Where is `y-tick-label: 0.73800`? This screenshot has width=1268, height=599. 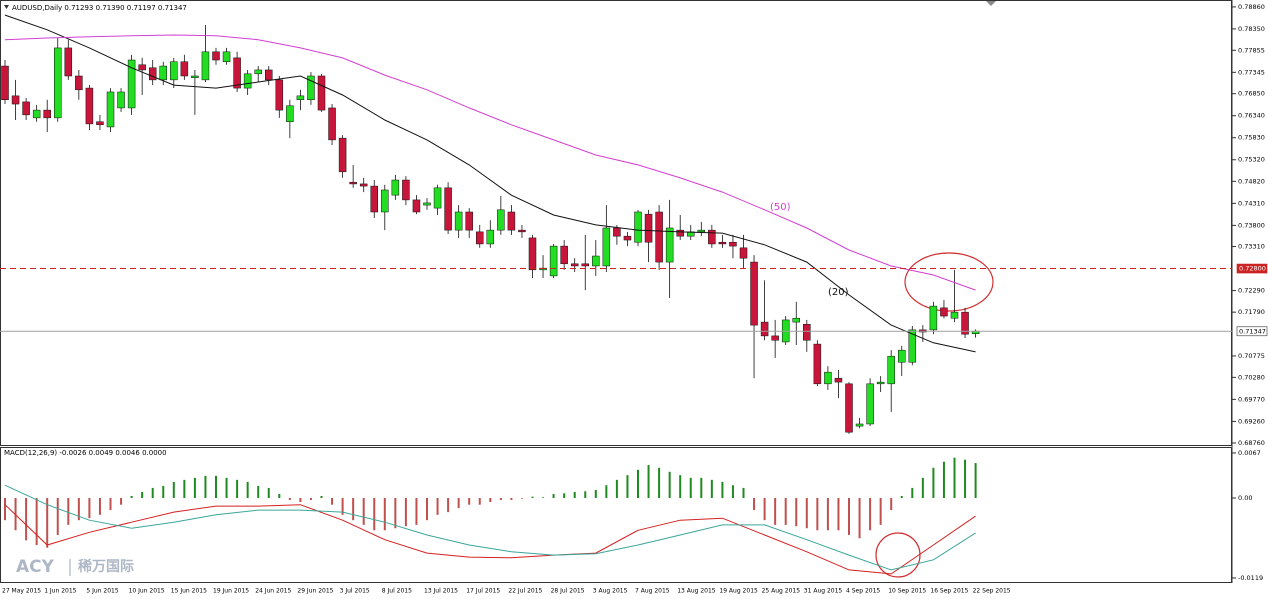 y-tick-label: 0.73800 is located at coordinates (1251, 225).